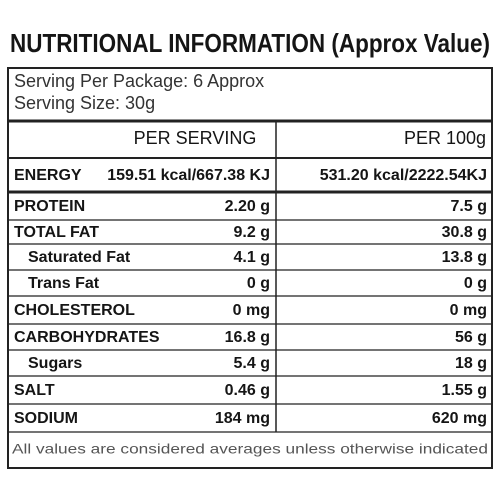 Image resolution: width=500 pixels, height=500 pixels. What do you see at coordinates (48, 175) in the screenshot?
I see `nutrient-name: ENERGY` at bounding box center [48, 175].